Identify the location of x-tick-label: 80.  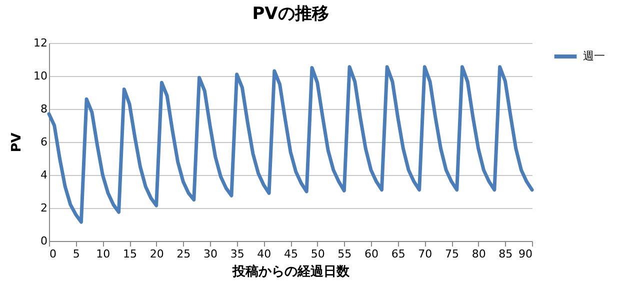
(479, 254).